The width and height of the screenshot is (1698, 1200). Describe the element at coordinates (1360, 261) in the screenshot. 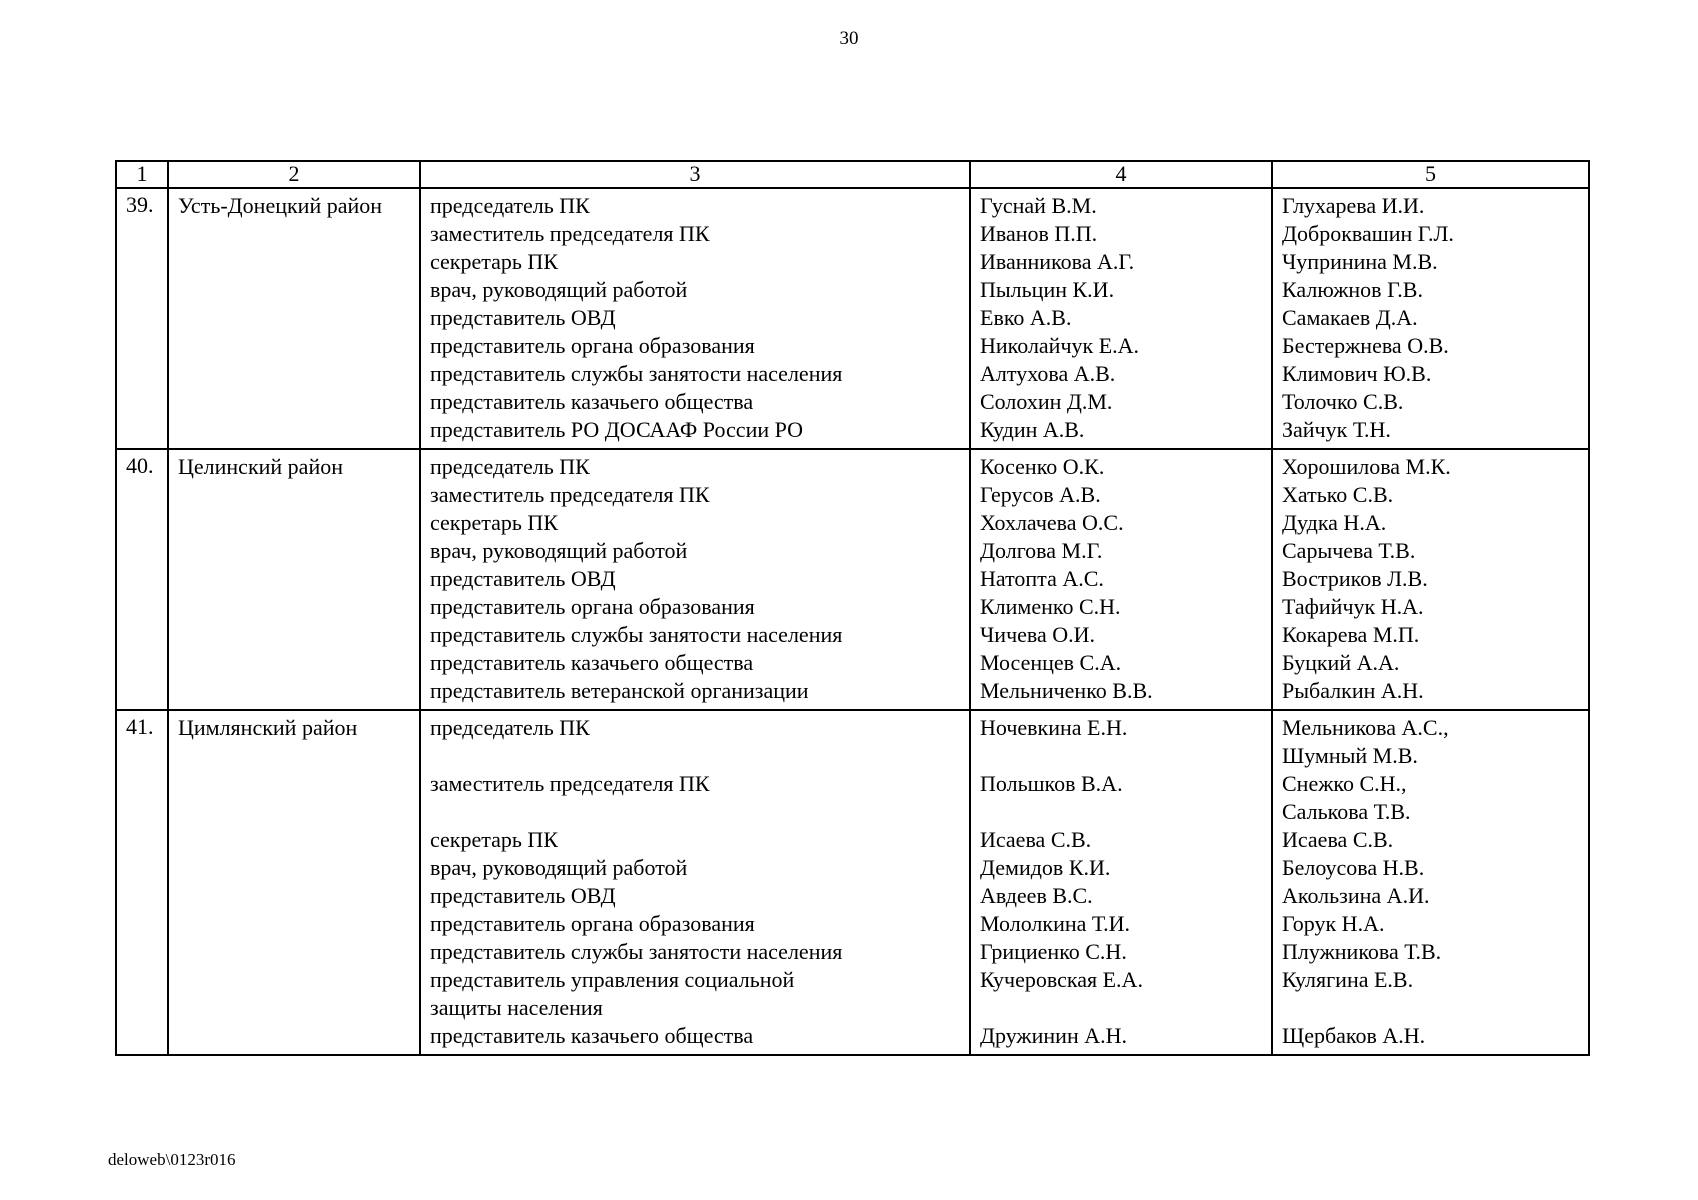

I see `column5-name-line: Чупринина М.В.` at that location.